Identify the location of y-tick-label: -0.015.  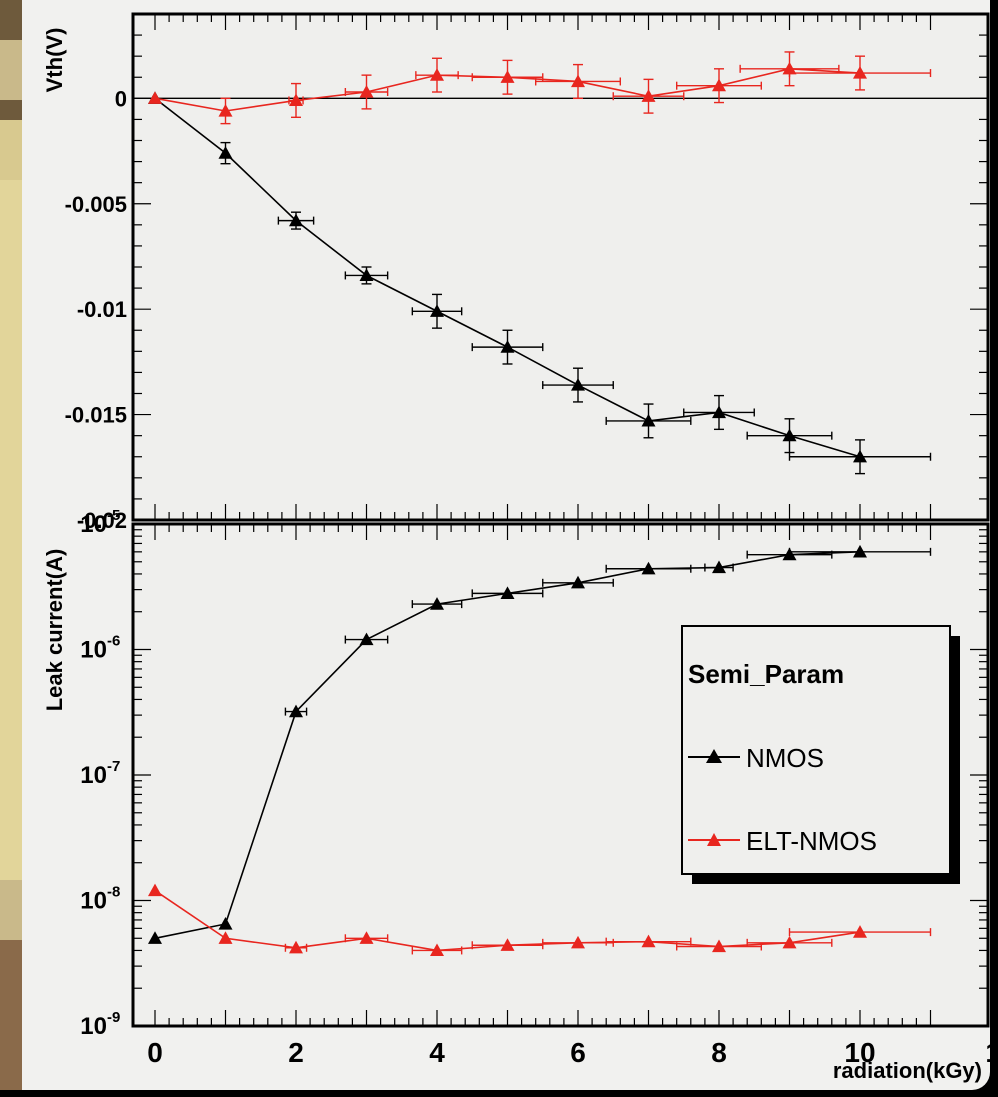
(96, 415).